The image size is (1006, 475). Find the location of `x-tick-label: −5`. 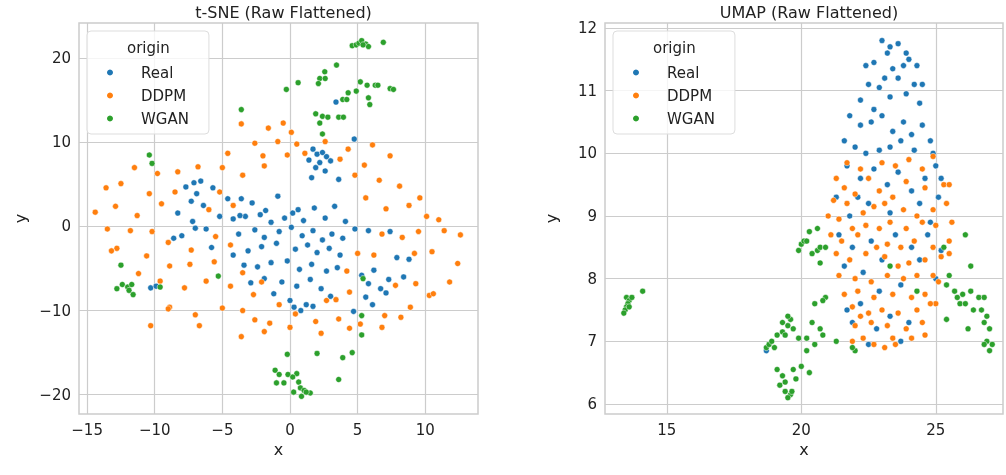

x-tick-label: −5 is located at coordinates (222, 429).